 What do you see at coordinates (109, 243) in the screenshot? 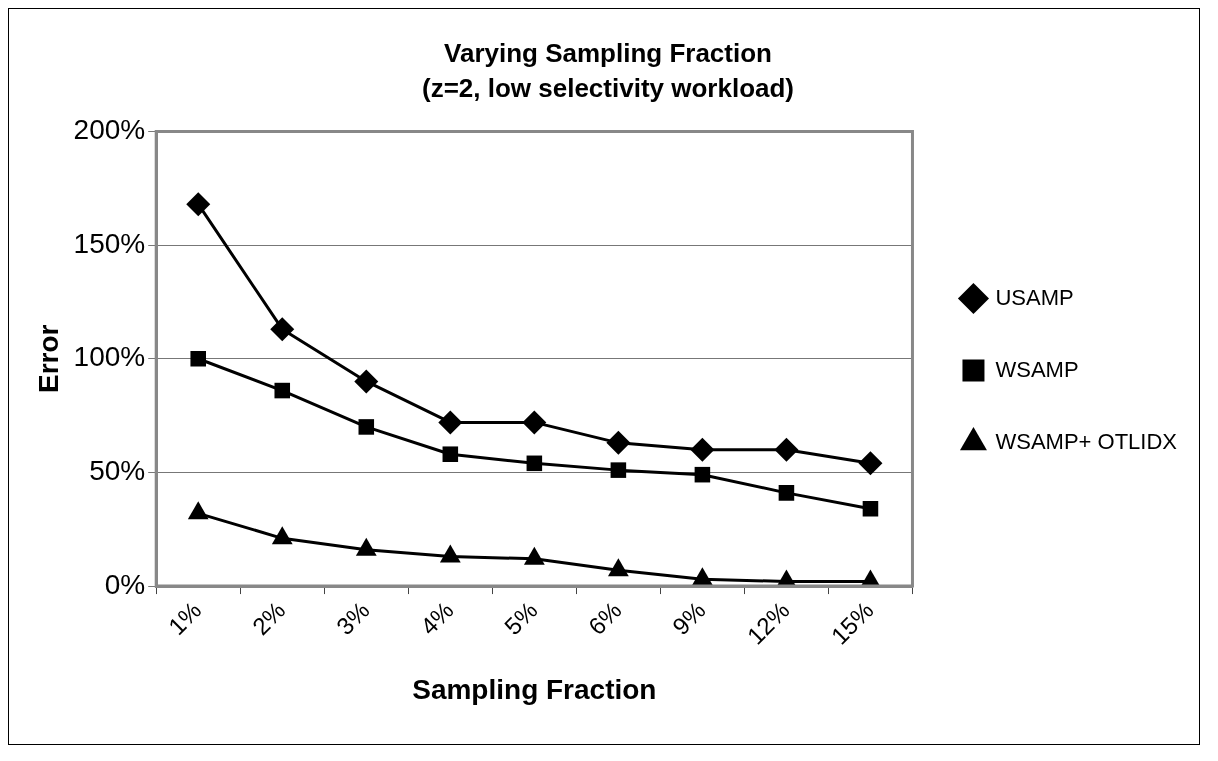
I see `y-tick-label: 150%` at bounding box center [109, 243].